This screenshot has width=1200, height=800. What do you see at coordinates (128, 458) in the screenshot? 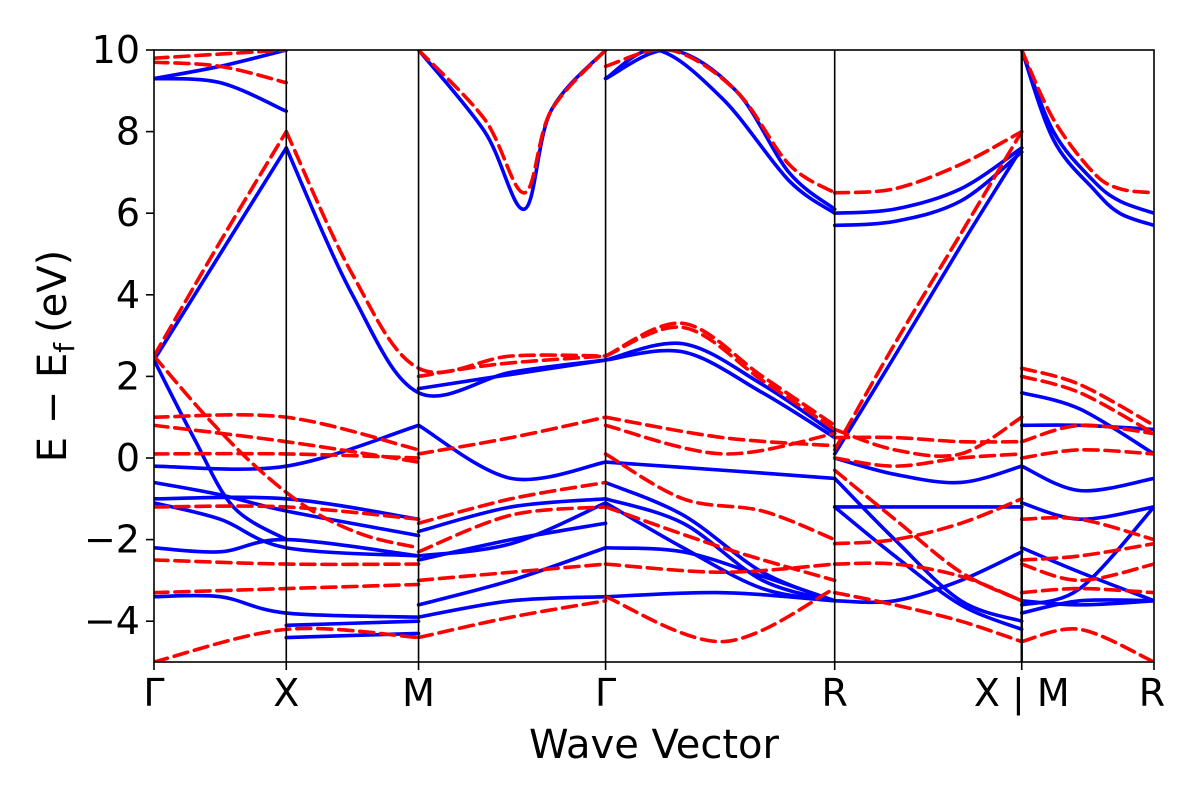
I see `y-tick-label: 0` at bounding box center [128, 458].